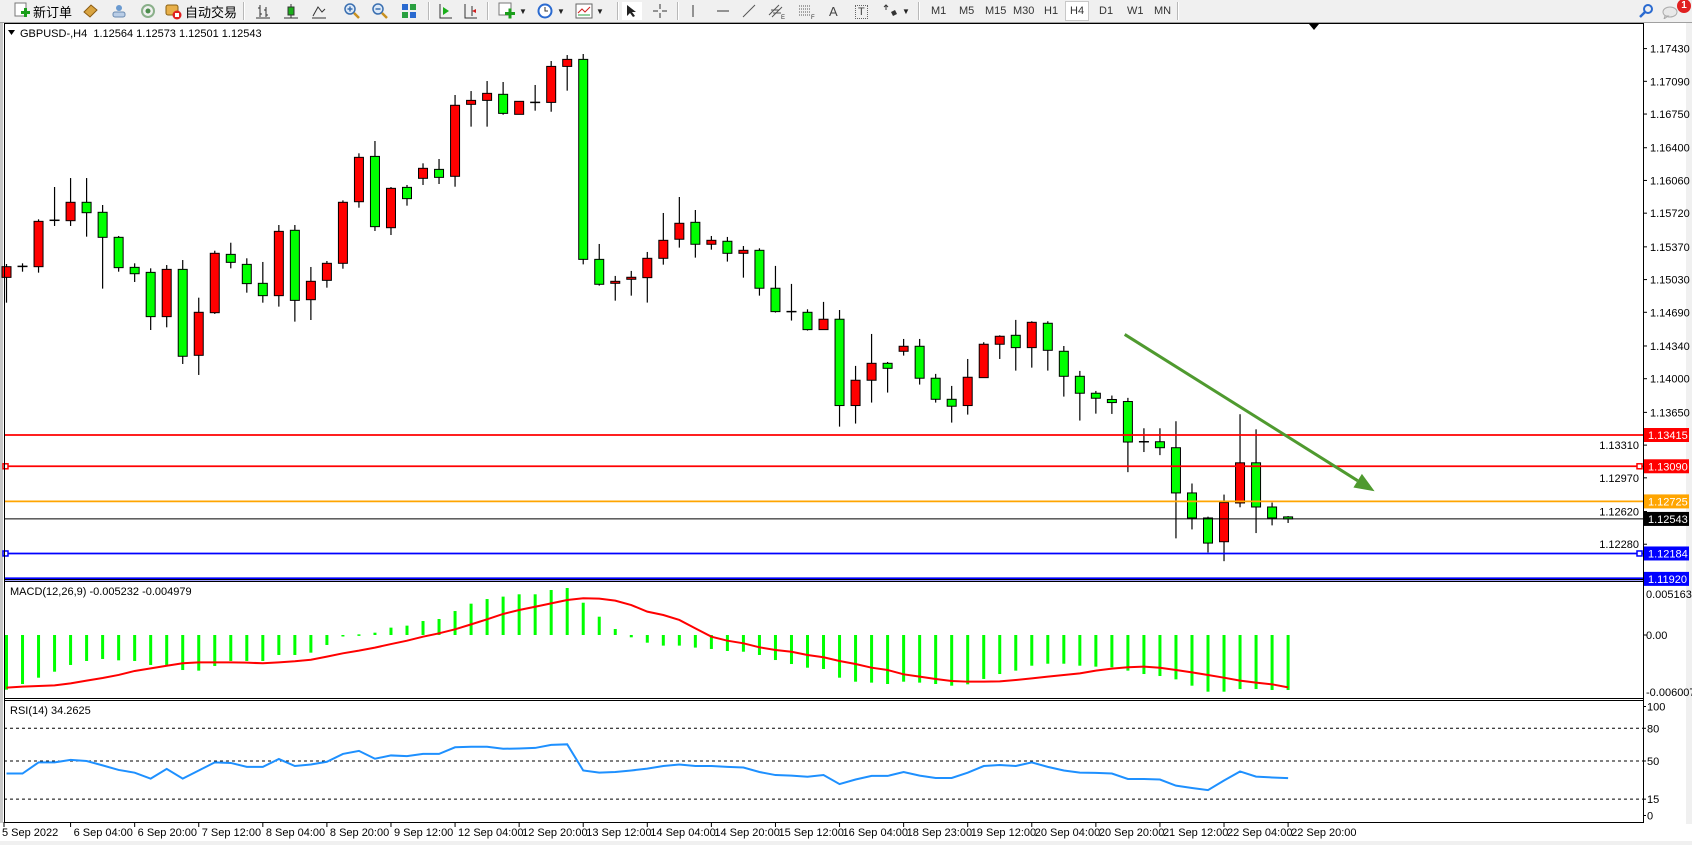 The image size is (1692, 845). What do you see at coordinates (584, 11) in the screenshot?
I see `template-icon` at bounding box center [584, 11].